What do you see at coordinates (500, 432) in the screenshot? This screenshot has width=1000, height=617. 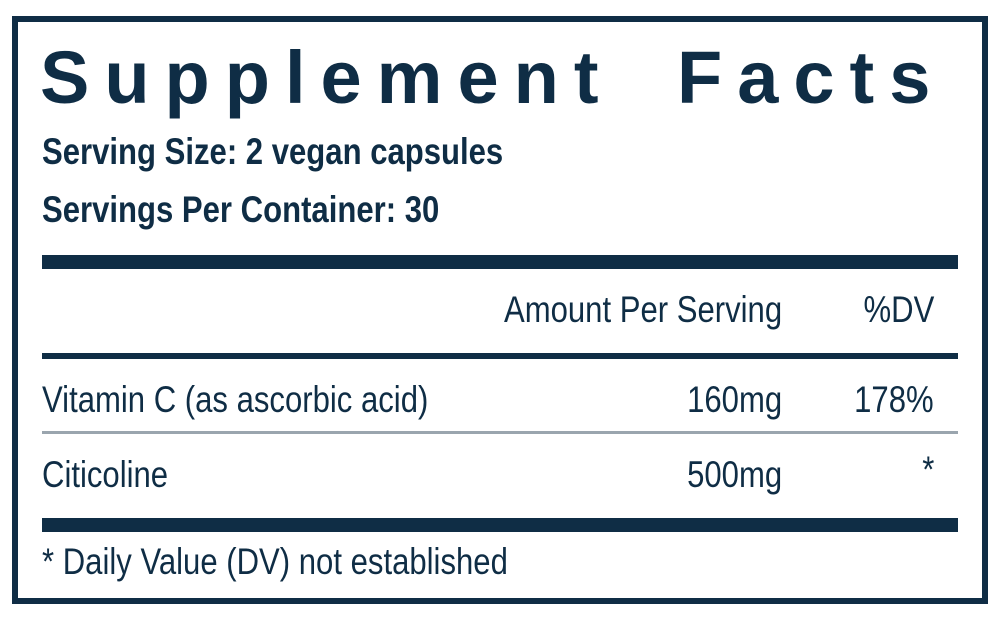 I see `row-divider` at bounding box center [500, 432].